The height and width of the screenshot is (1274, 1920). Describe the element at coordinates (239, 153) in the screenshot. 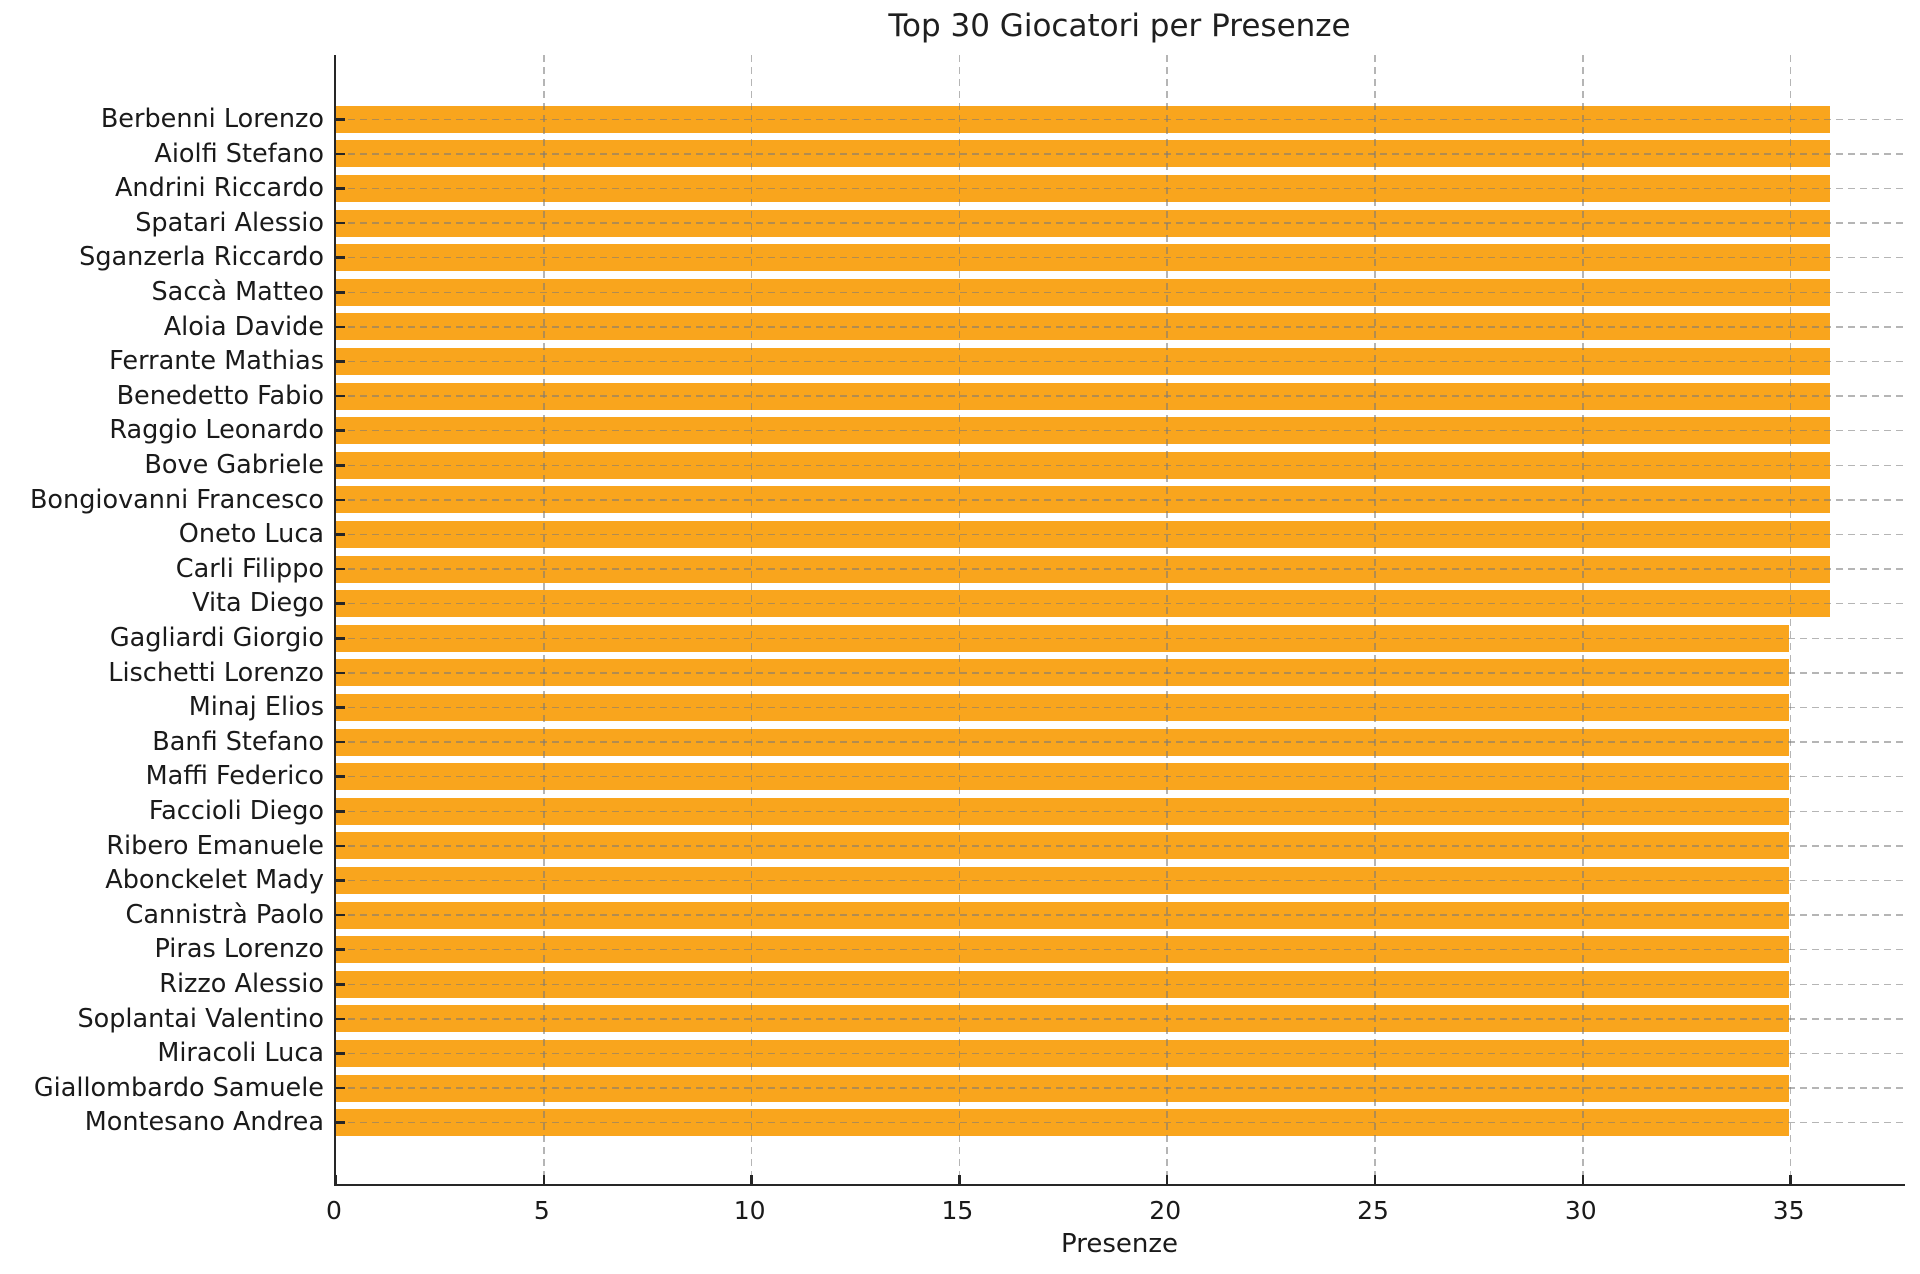

I see `y-tick-label: Aiolfi Stefano` at that location.